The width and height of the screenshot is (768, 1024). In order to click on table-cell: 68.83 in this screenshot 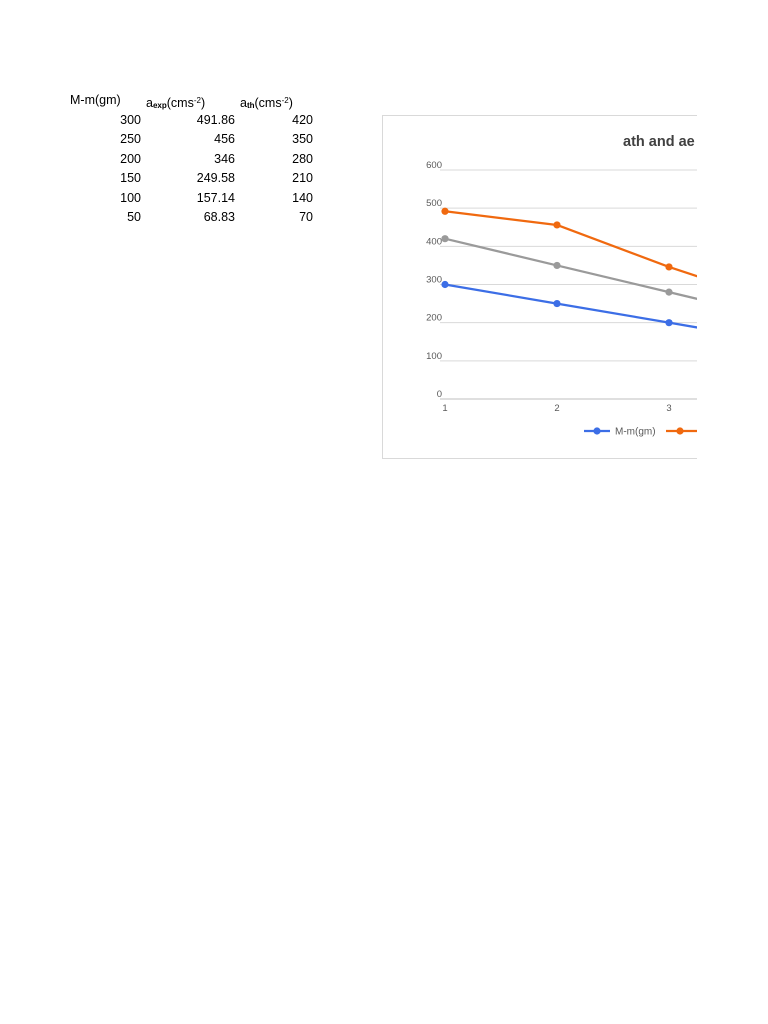, I will do `click(219, 217)`.